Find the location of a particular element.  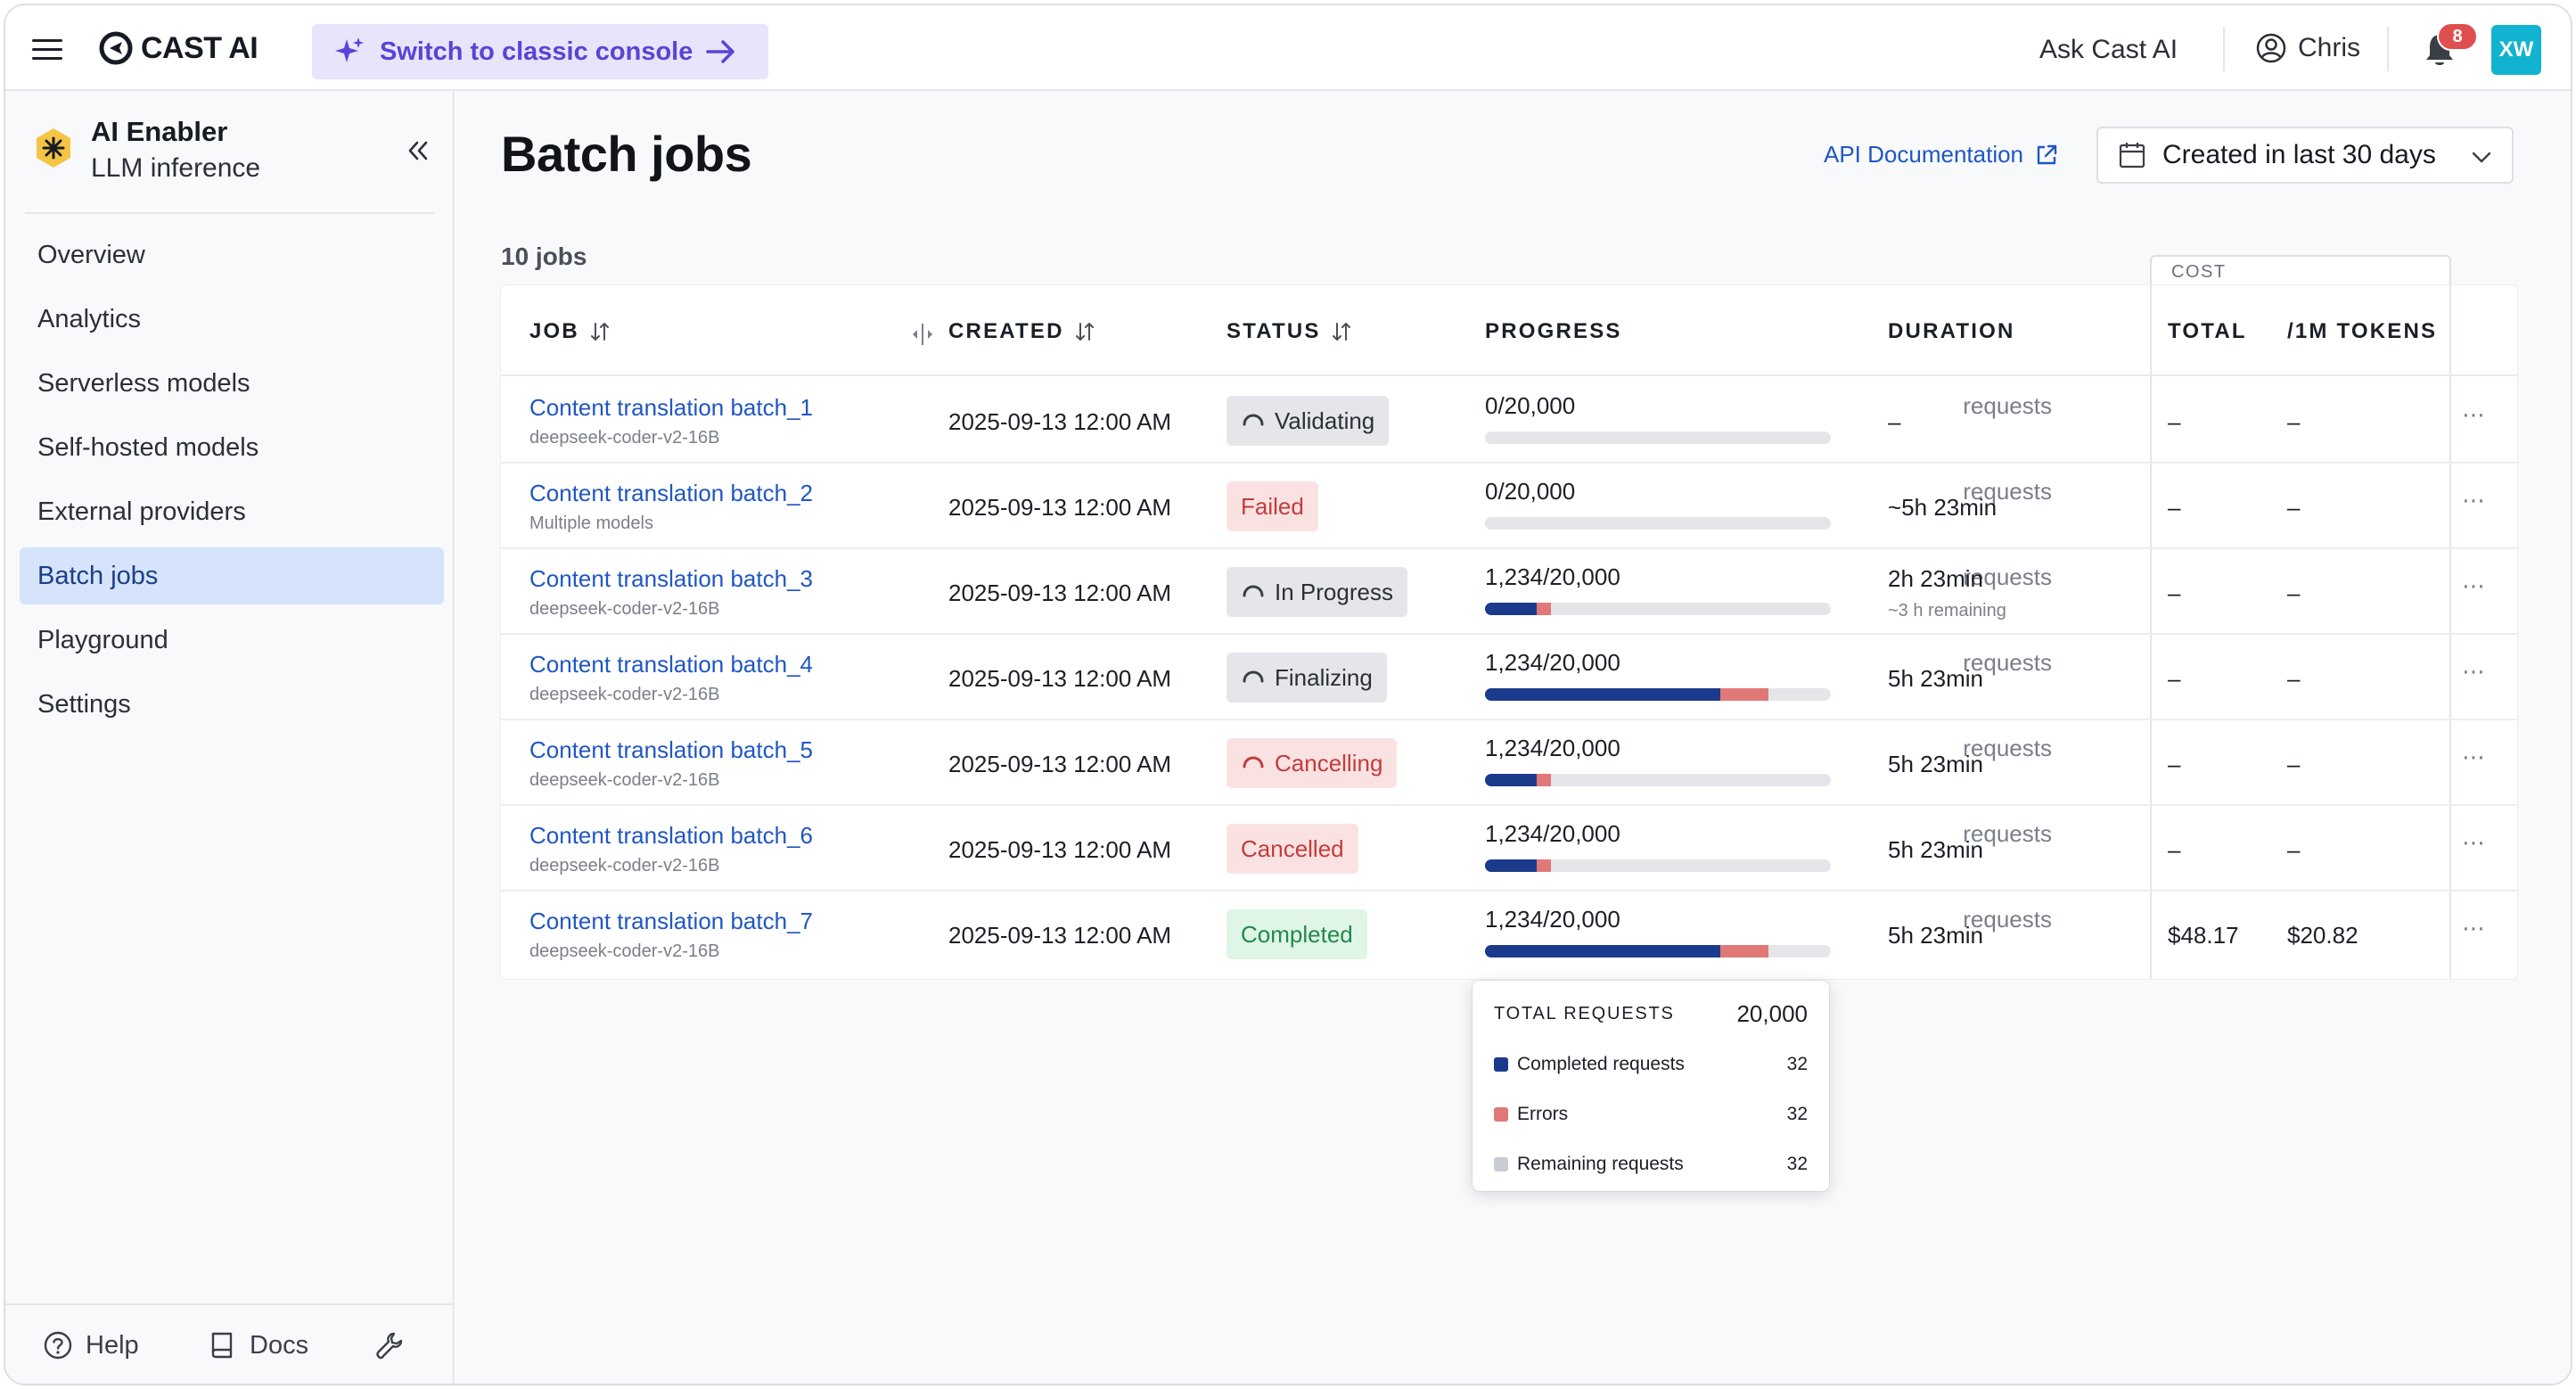

sidebar-item-self-hosted-models: Self-hosted models is located at coordinates (148, 447).